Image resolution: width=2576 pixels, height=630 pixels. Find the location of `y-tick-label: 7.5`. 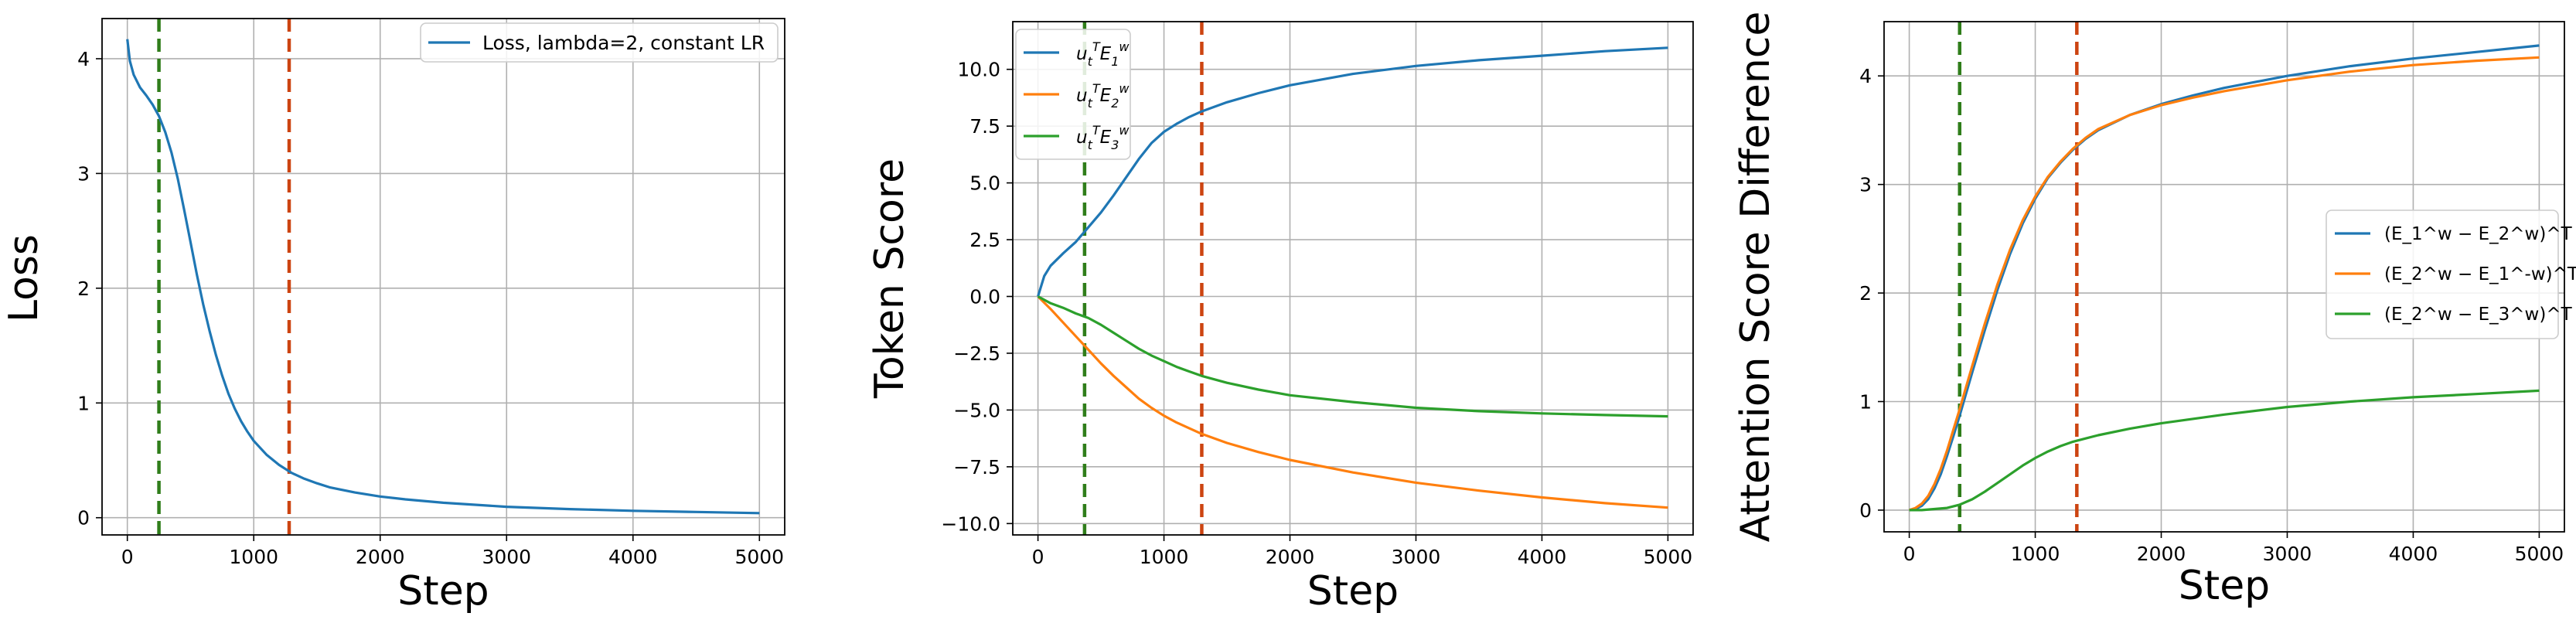

y-tick-label: 7.5 is located at coordinates (985, 126).